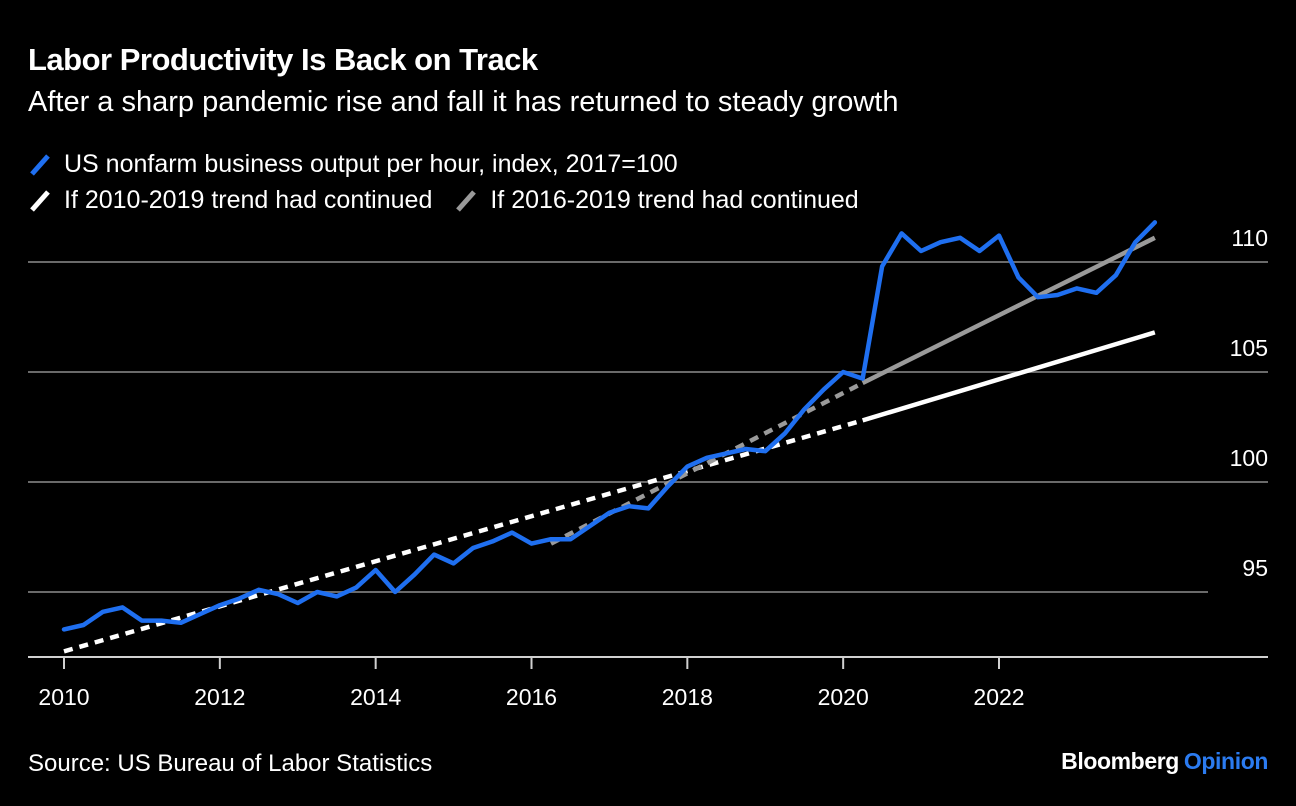  I want to click on brand-accent: Opinion, so click(1225, 761).